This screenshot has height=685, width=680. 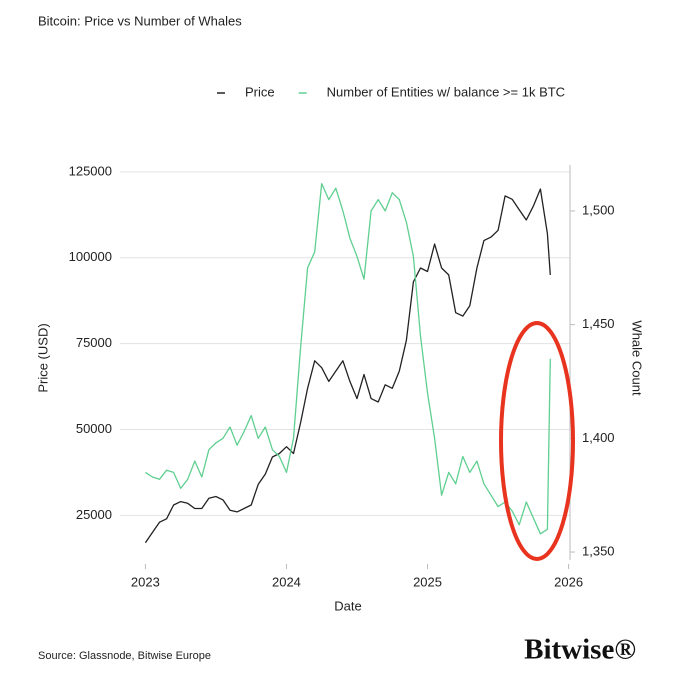 What do you see at coordinates (286, 581) in the screenshot?
I see `x-tick-label: 2024` at bounding box center [286, 581].